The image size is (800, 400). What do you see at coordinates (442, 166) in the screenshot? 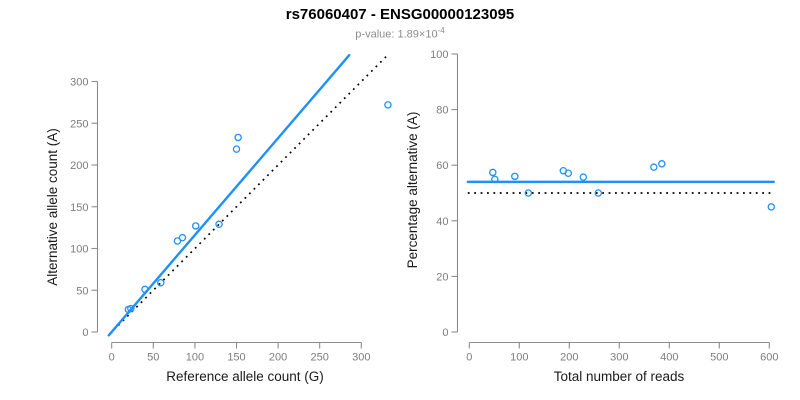
I see `y-tick-label: 60` at bounding box center [442, 166].